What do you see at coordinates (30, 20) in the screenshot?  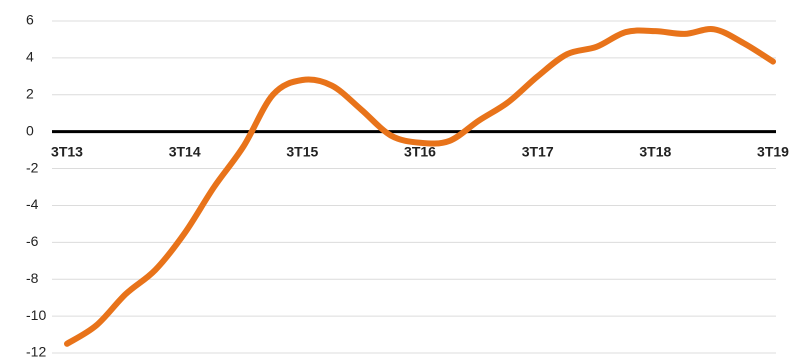 I see `y-tick-label: 6` at bounding box center [30, 20].